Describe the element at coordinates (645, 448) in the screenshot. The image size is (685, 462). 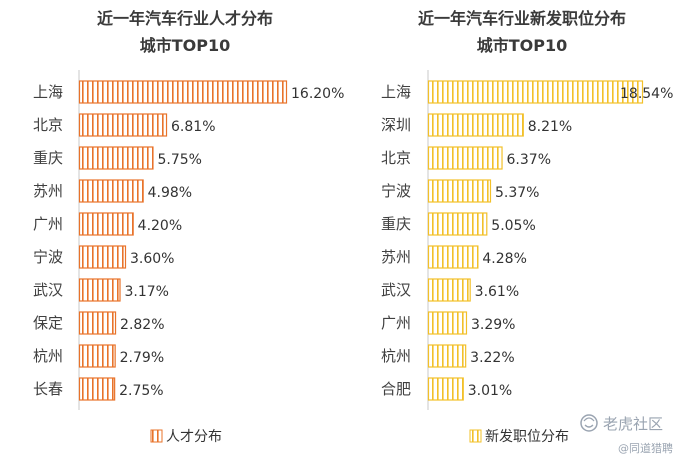
I see `watermark-handle: @同道猎聘` at that location.